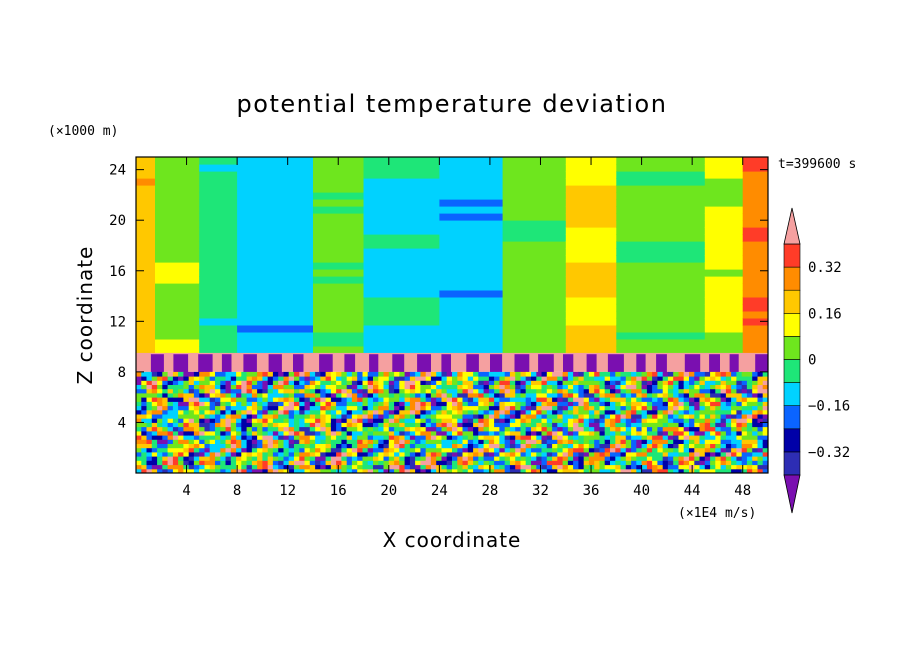  Describe the element at coordinates (85, 315) in the screenshot. I see `y-axis-label: Z coordinate` at that location.